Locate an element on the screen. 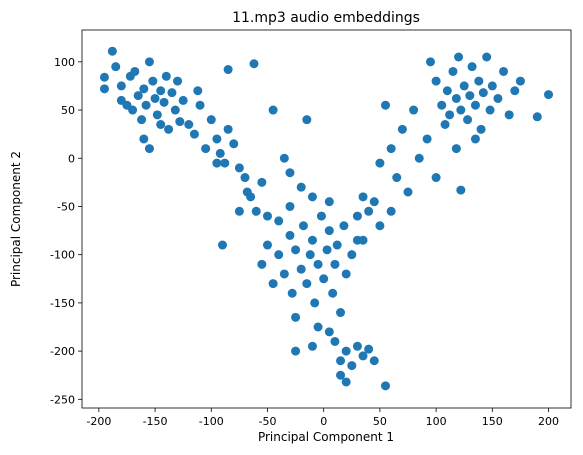 Image resolution: width=583 pixels, height=455 pixels. x-tick-label: 0 is located at coordinates (323, 421).